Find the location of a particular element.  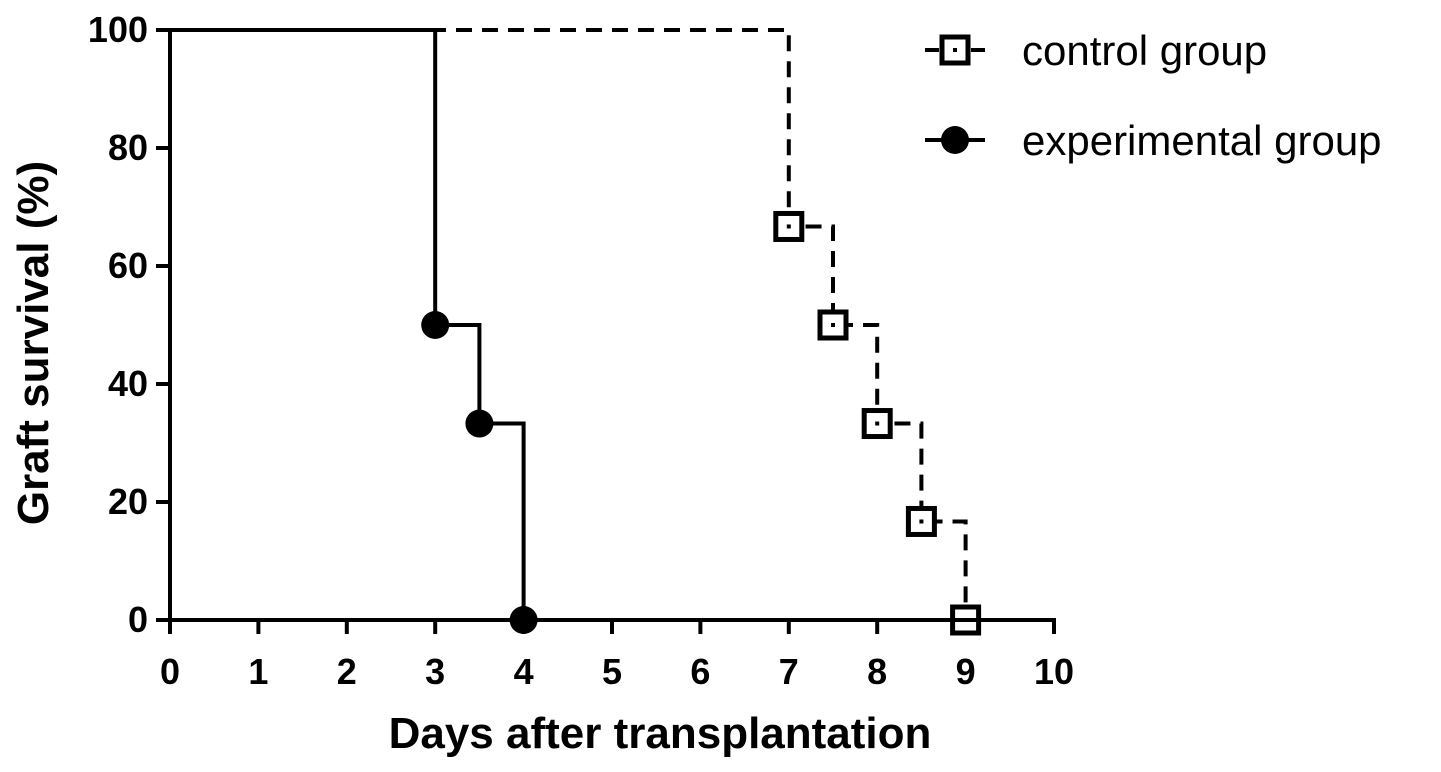

x-tick-label: 2 is located at coordinates (347, 671).